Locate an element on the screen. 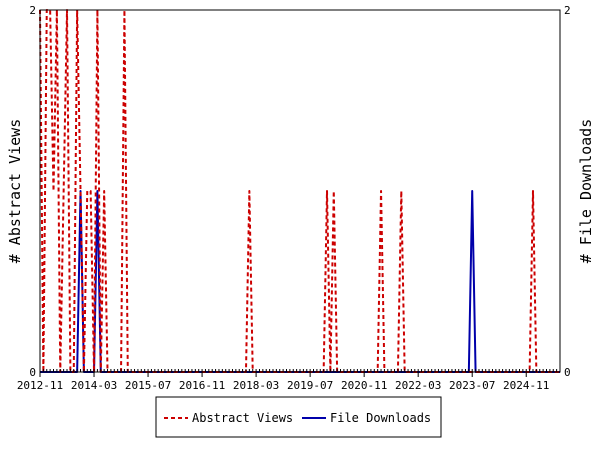  legend: Abstract Views File Downloads is located at coordinates (298, 417).